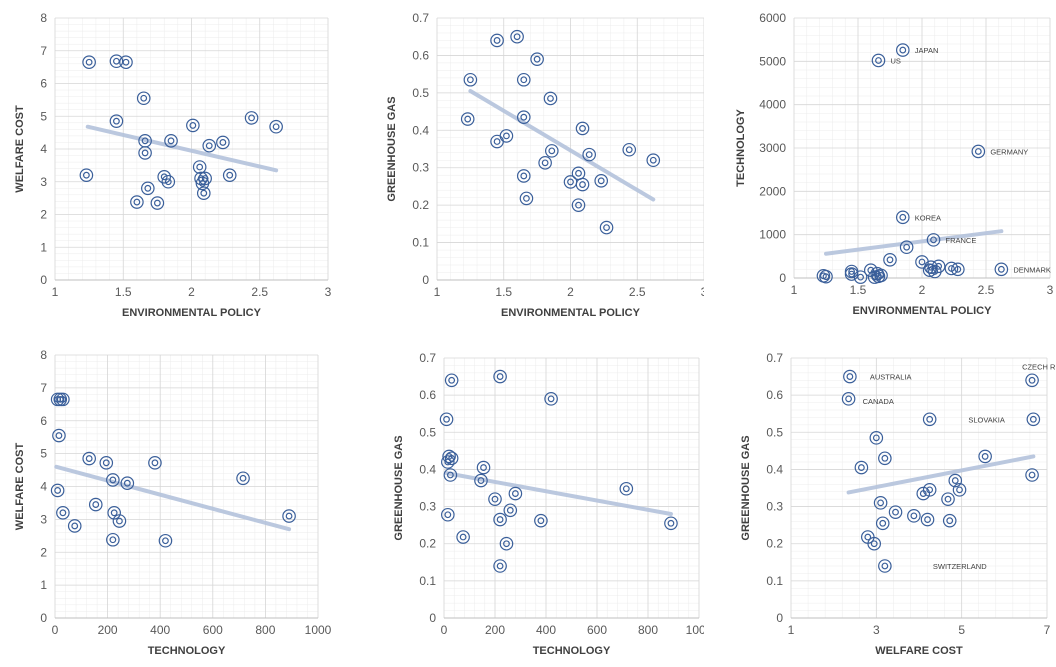 This screenshot has height=667, width=1056. Describe the element at coordinates (108, 630) in the screenshot. I see `x-tick-label: 200` at that location.